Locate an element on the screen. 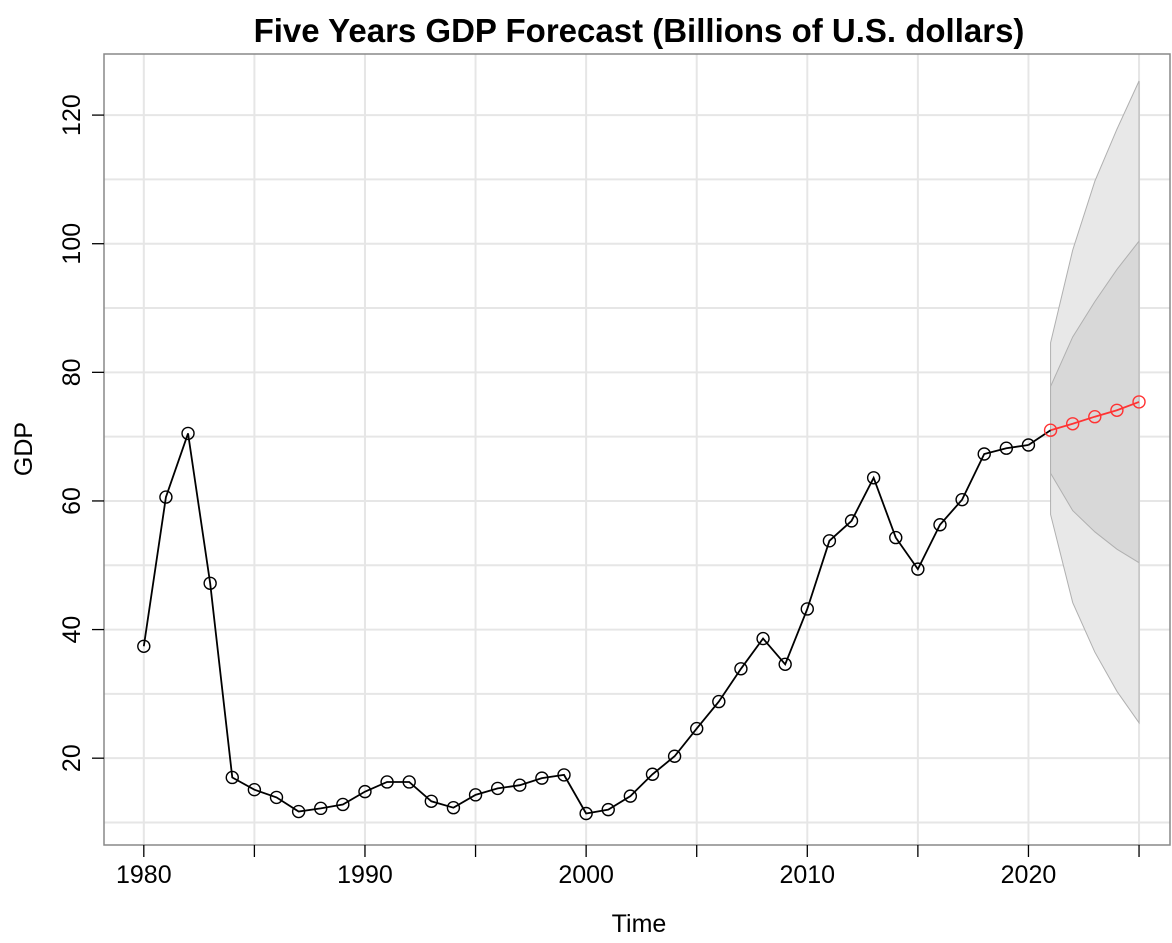 This screenshot has height=943, width=1172. observed-point-1990 is located at coordinates (365, 791).